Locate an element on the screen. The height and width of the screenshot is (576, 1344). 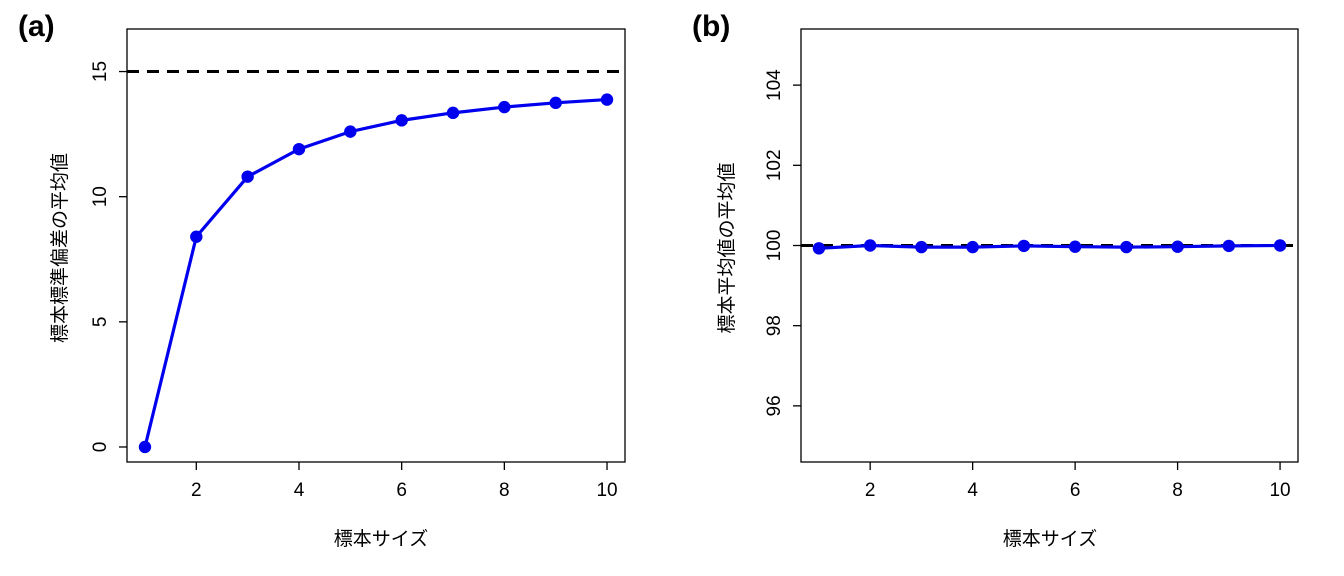
panel-b-y-tick-label: 98 is located at coordinates (774, 325).